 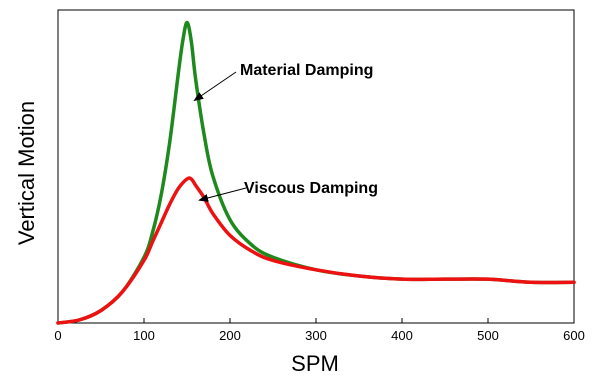 I want to click on x-axis-ticks: 0 100 200 300 400 500 600, so click(x=319, y=330).